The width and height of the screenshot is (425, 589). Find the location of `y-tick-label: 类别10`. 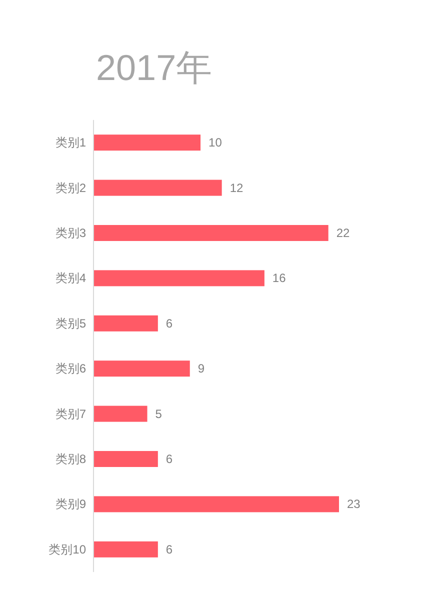

y-tick-label: 类别10 is located at coordinates (67, 549).